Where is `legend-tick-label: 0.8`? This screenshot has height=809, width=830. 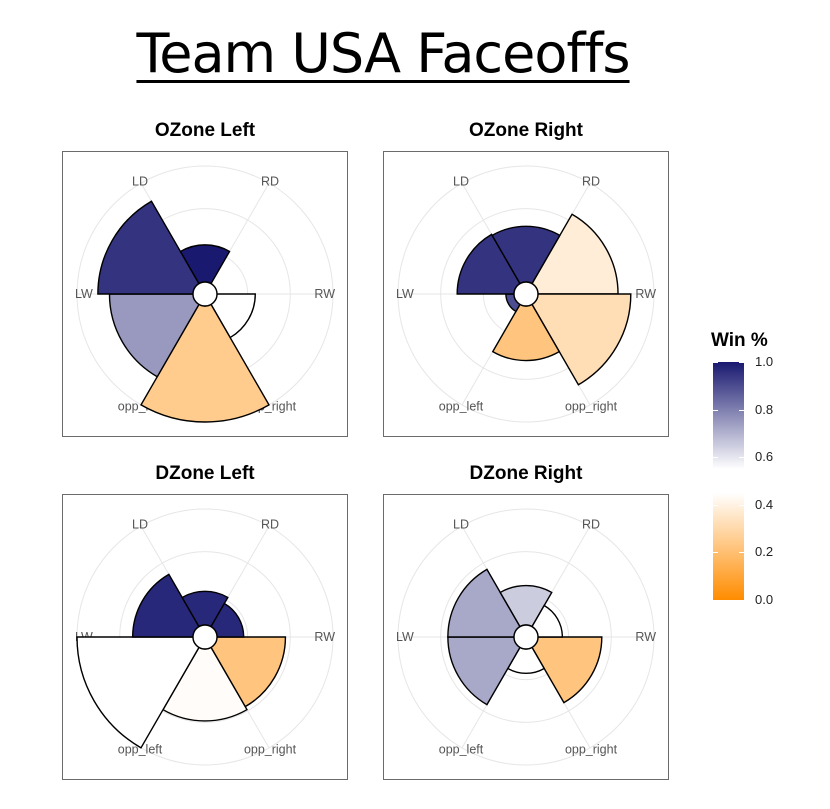 legend-tick-label: 0.8 is located at coordinates (764, 409).